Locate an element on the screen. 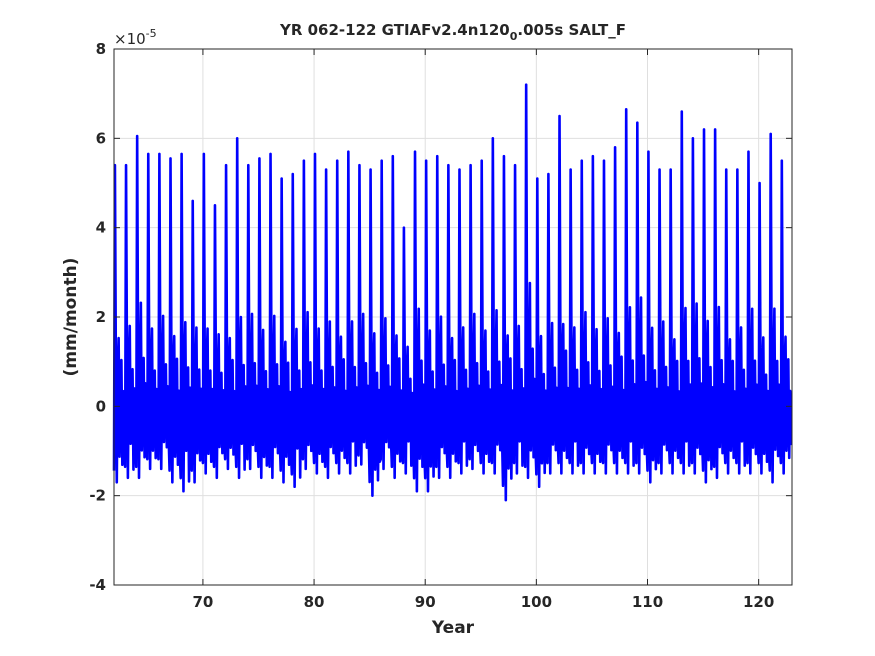 The width and height of the screenshot is (875, 656). y-tick-label: 8 is located at coordinates (101, 49).